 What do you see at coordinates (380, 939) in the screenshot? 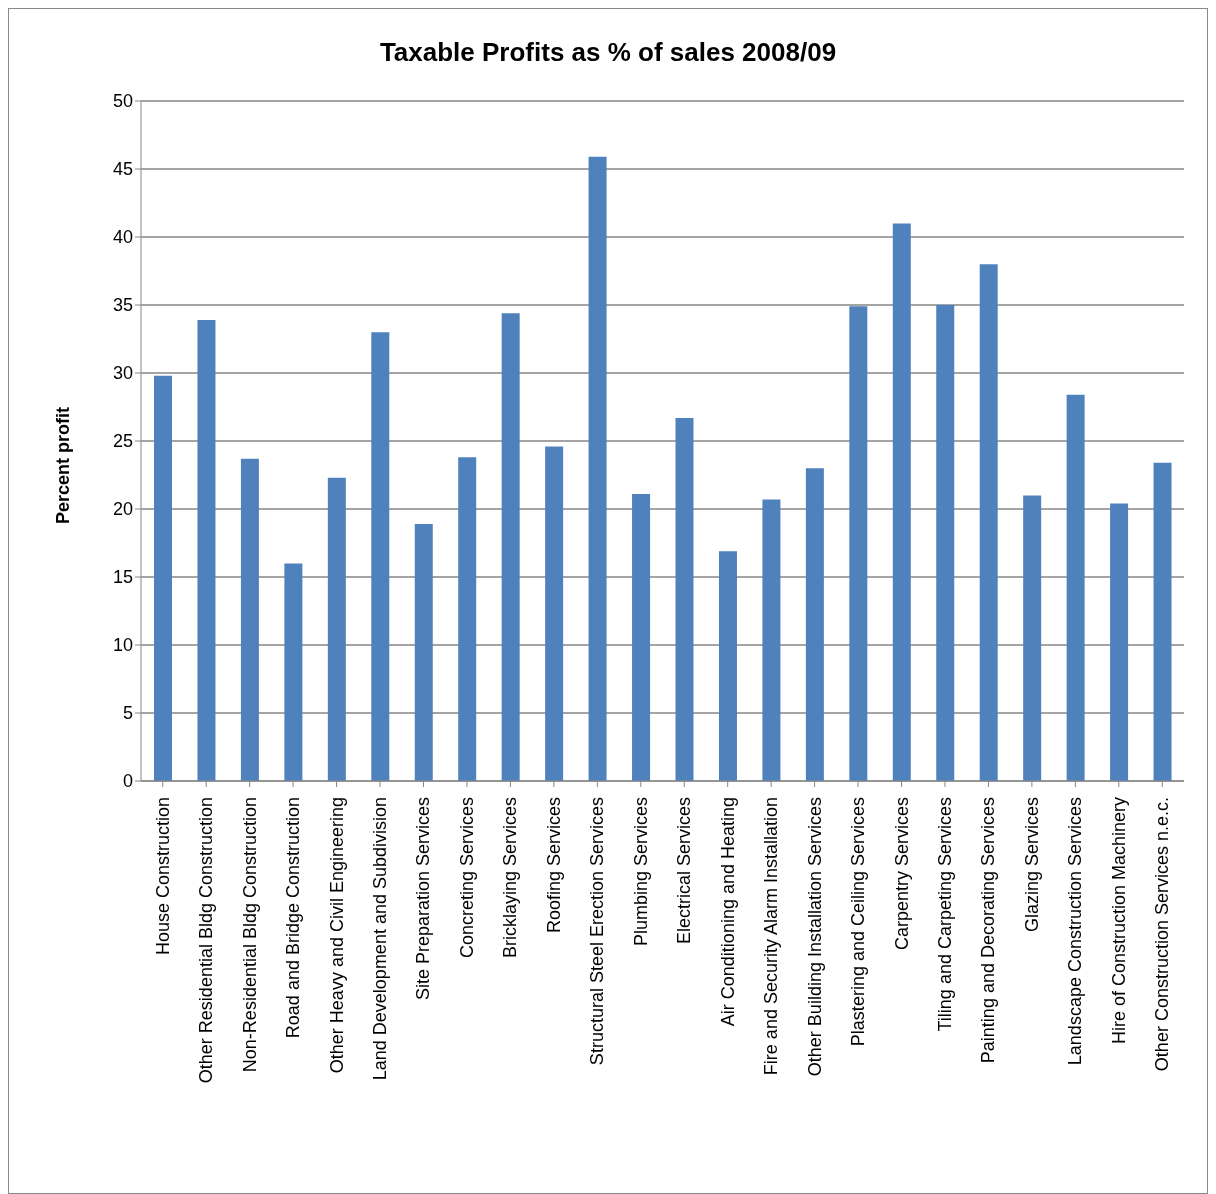
I see `x-tick-label: Land Development and Subdivision` at bounding box center [380, 939].